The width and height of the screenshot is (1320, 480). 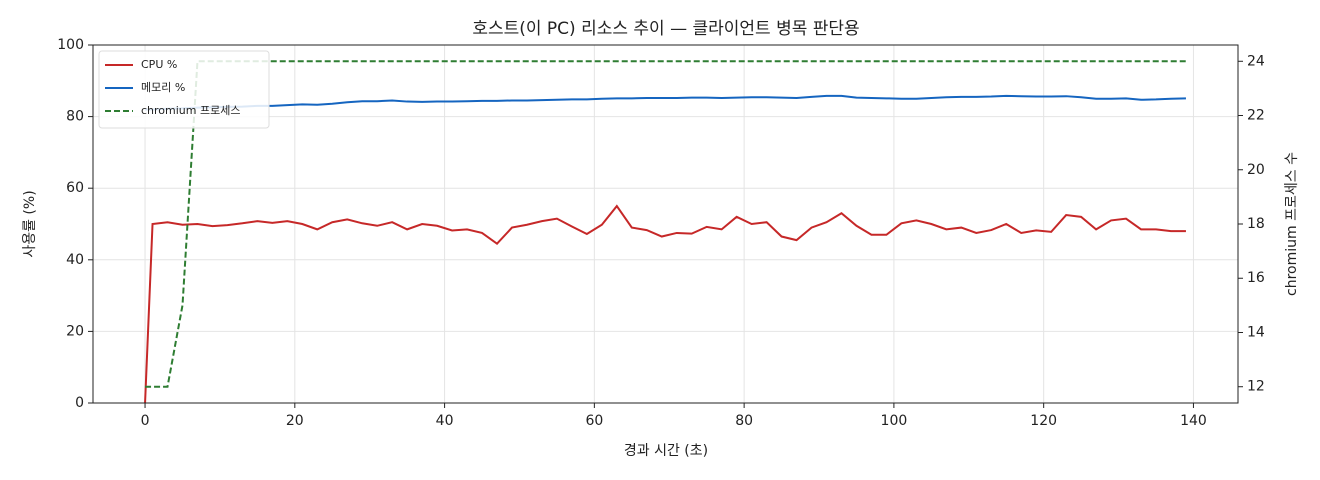 I want to click on x-tick-label: 20, so click(x=295, y=421).